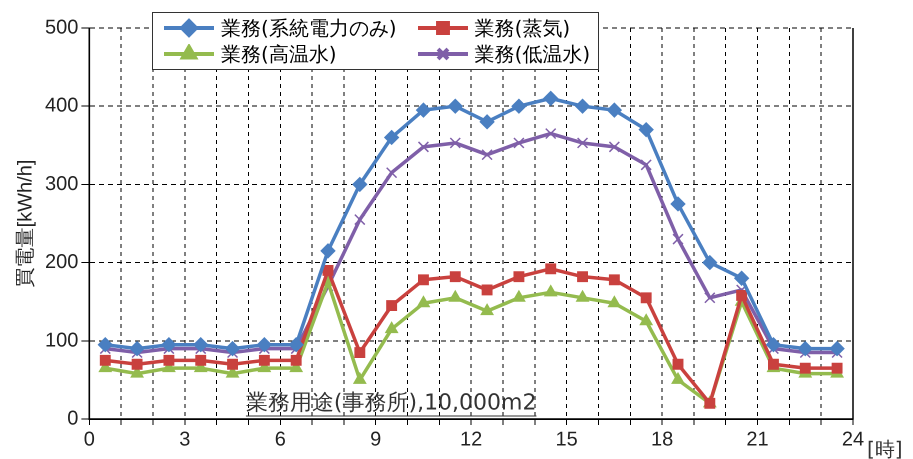 This screenshot has height=459, width=913. Describe the element at coordinates (567, 439) in the screenshot. I see `x-tick-label: 15` at that location.